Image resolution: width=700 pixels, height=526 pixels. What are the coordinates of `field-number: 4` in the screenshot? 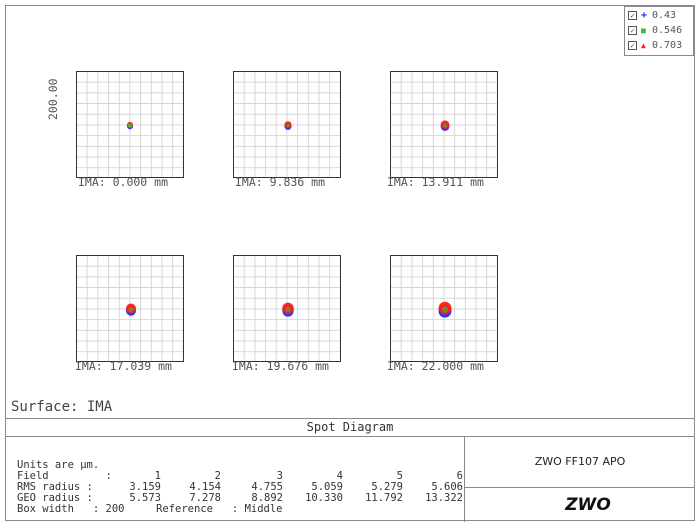 It's located at (339, 476).